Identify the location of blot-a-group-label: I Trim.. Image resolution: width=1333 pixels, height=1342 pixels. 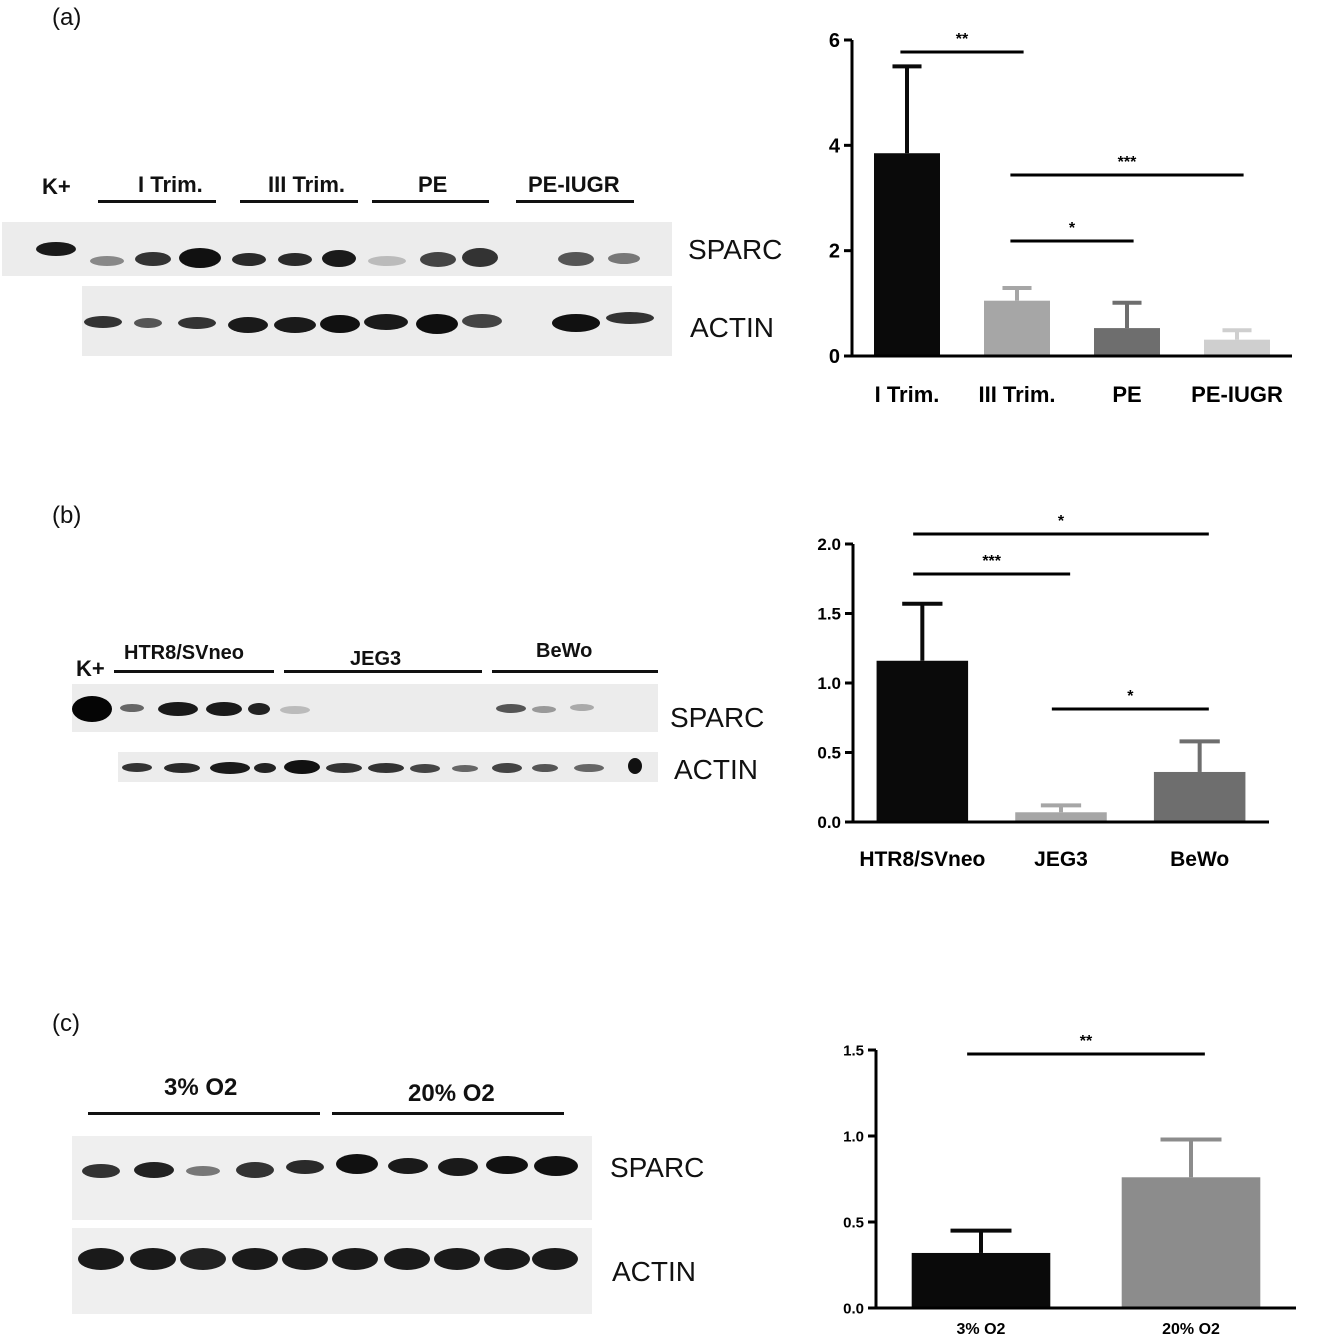
(170, 184).